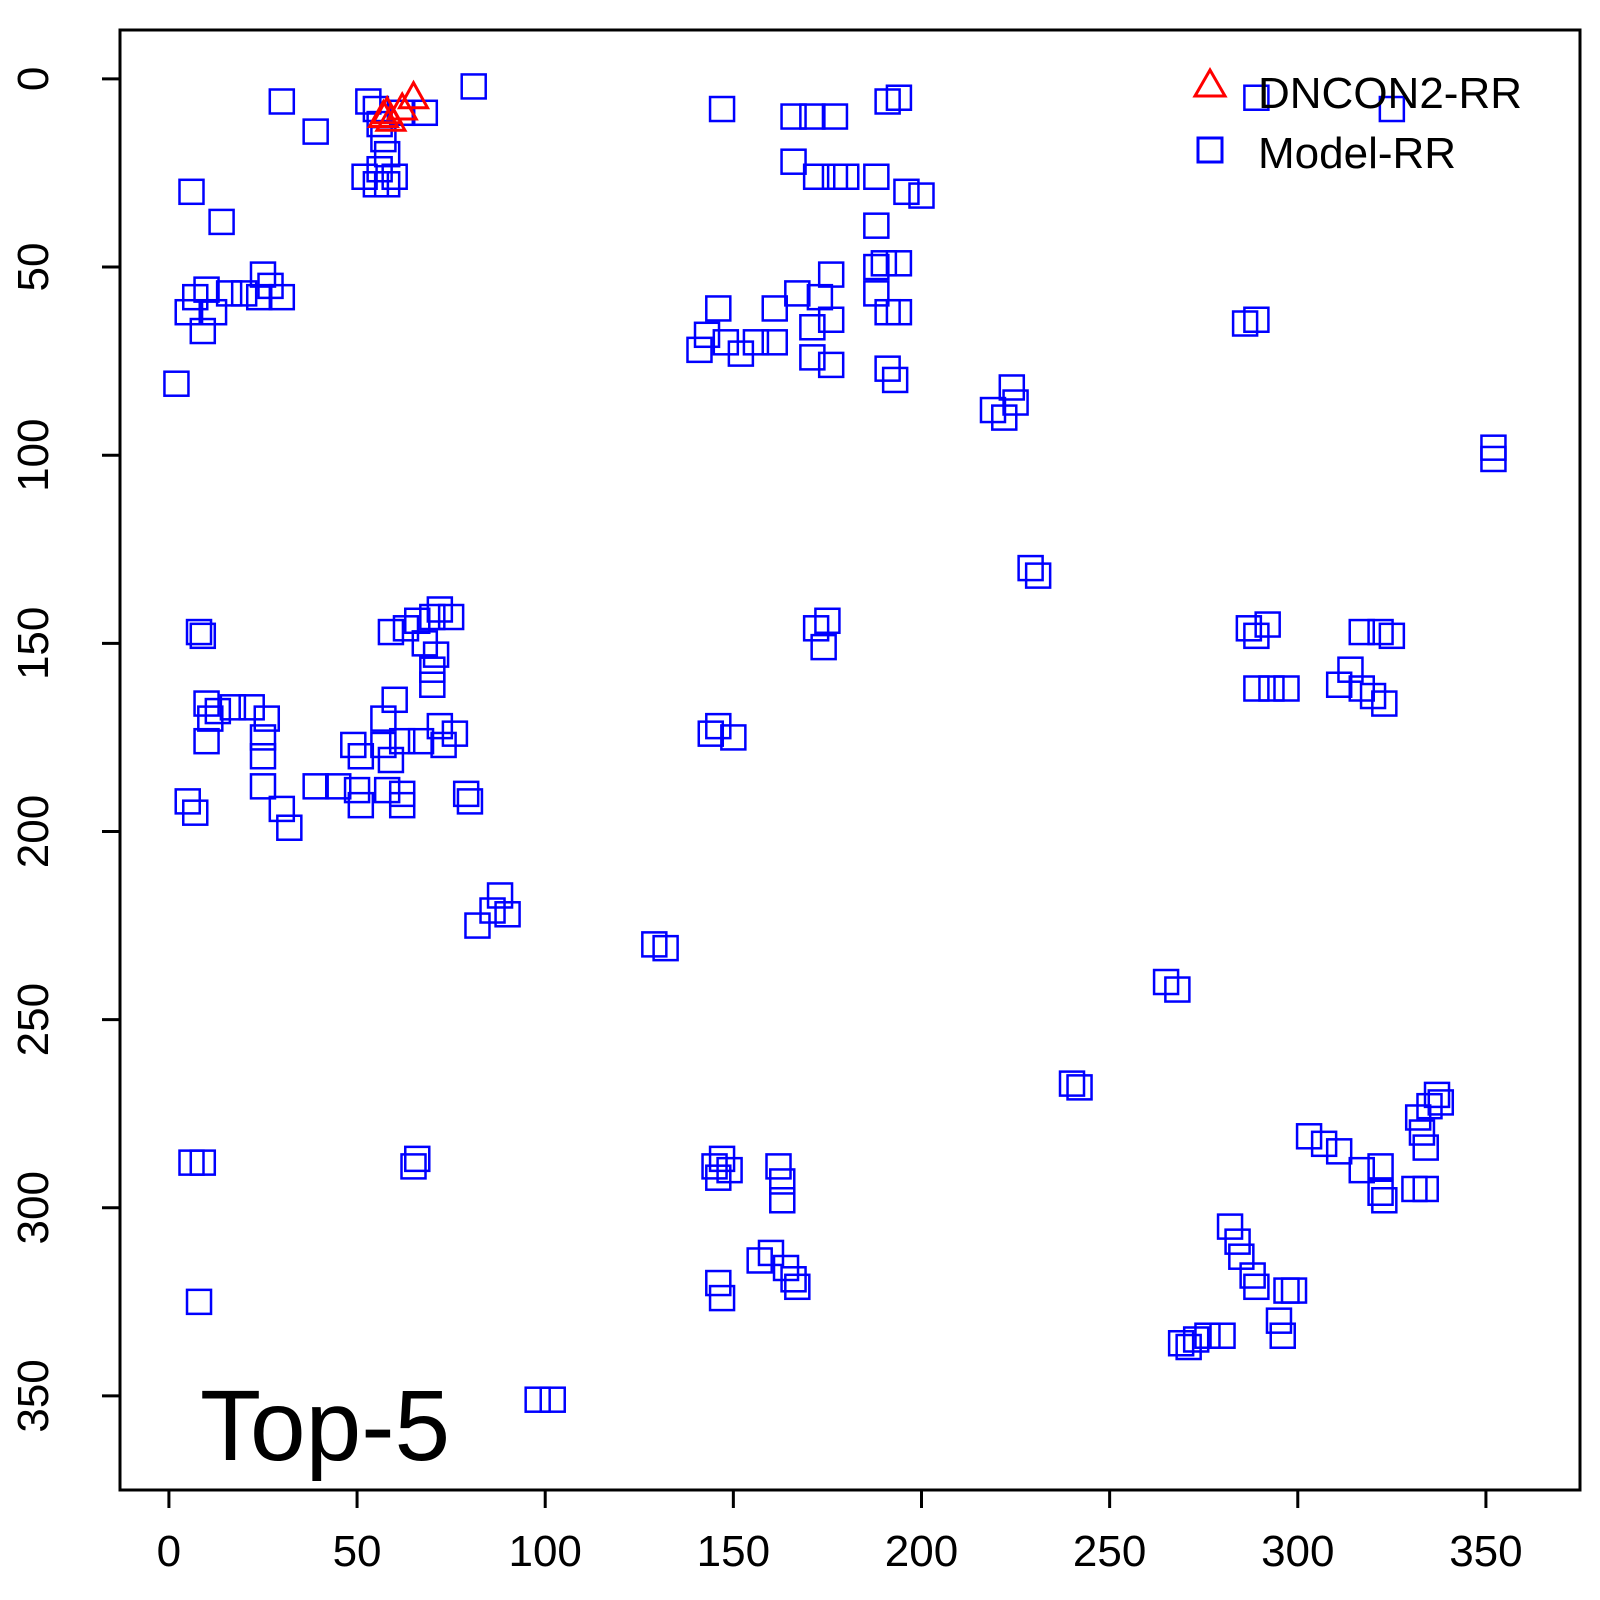 The image size is (1600, 1600). Describe the element at coordinates (1297, 1551) in the screenshot. I see `x-tick-label: 300` at that location.